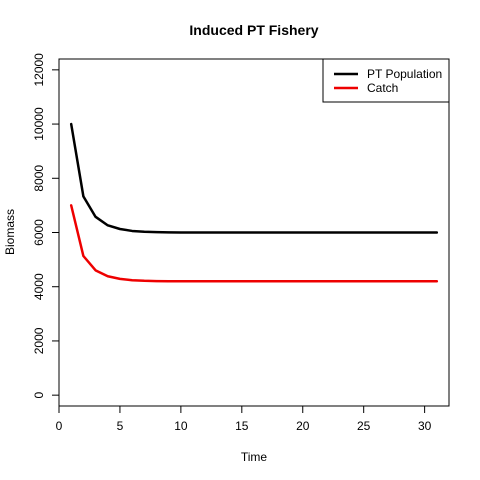 This screenshot has width=480, height=480. I want to click on x-tick-label: 25, so click(364, 426).